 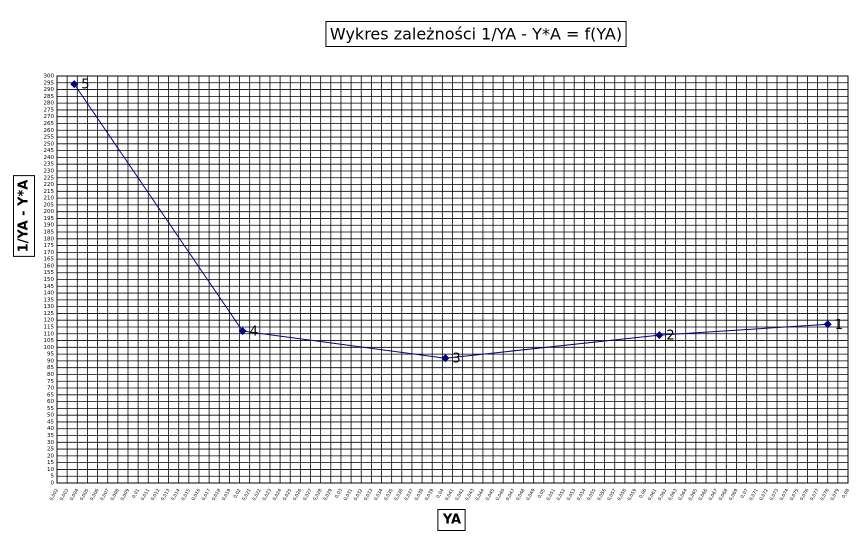 I want to click on x-tick-label: 0,018, so click(x=217, y=495).